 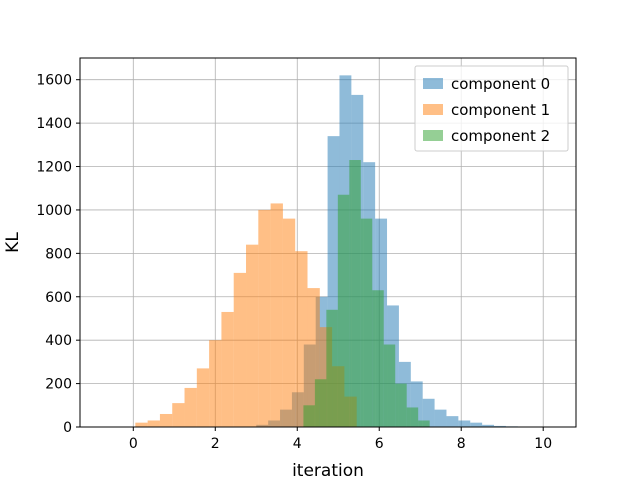 I want to click on x-tick-label-5: 10, so click(x=543, y=444).